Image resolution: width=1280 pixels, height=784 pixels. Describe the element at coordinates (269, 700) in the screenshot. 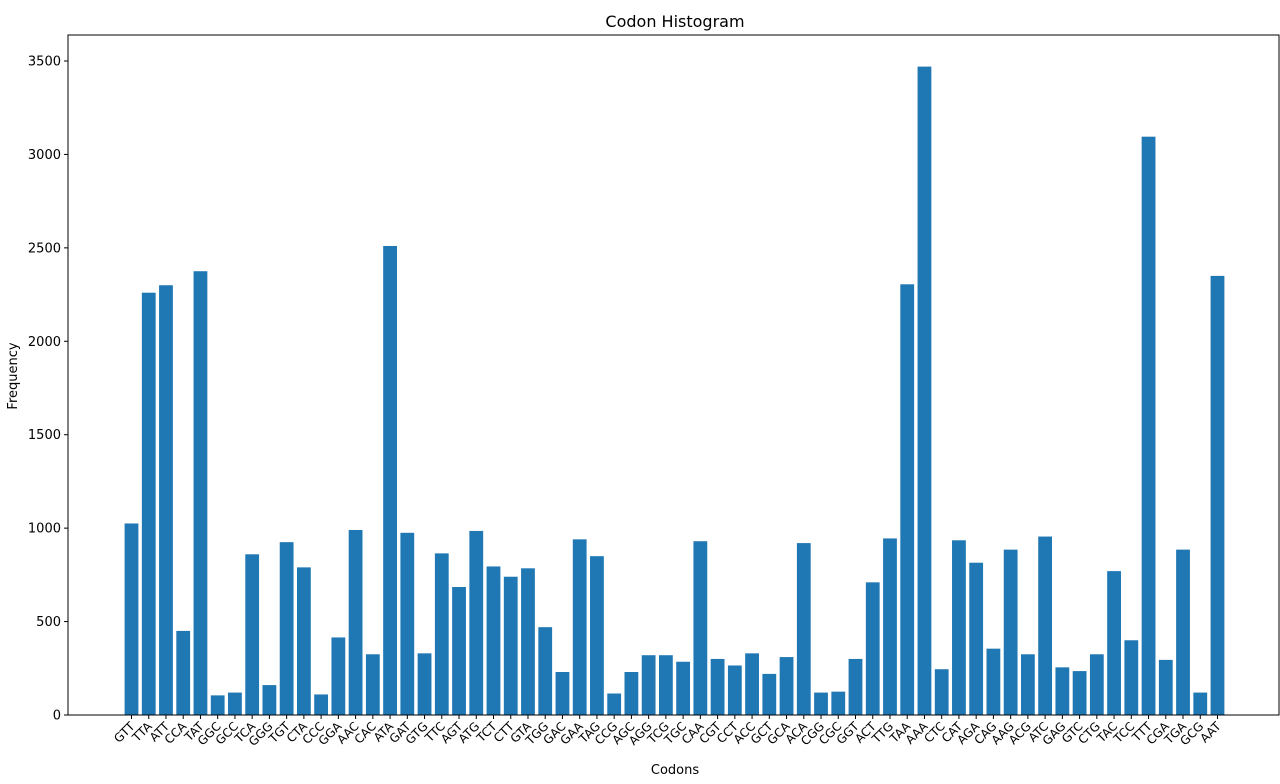

I see `bar-ggg` at that location.